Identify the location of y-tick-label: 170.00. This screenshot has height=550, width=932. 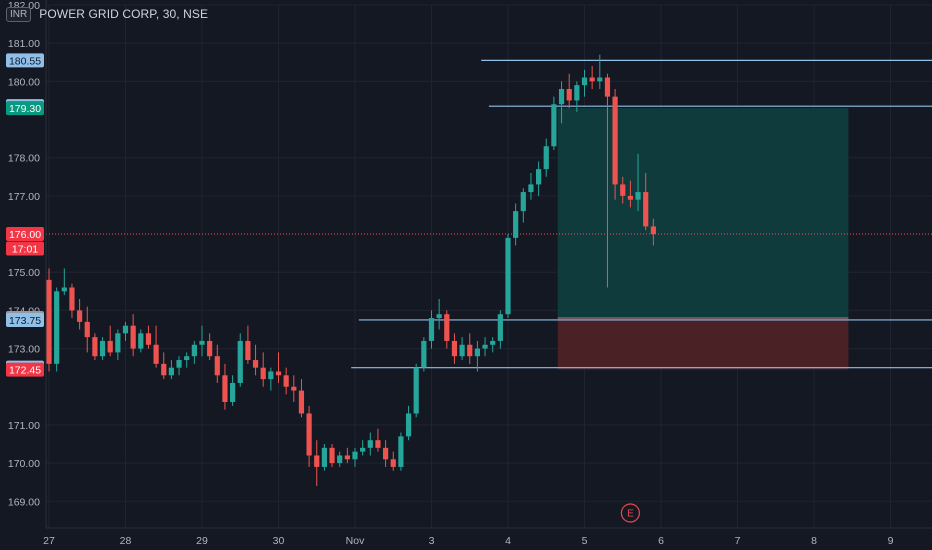
(24, 464).